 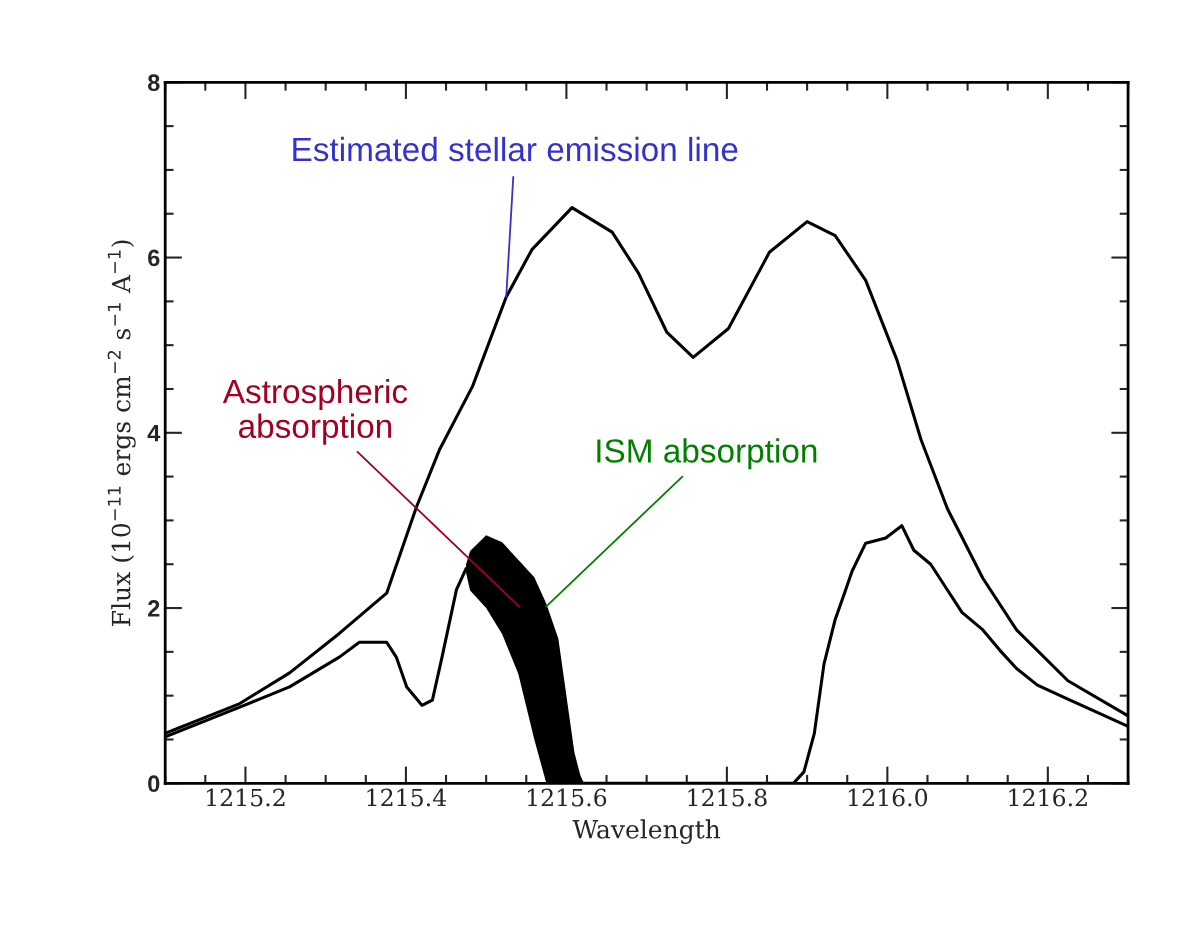 I want to click on x-tick-label: 1215.2, so click(x=246, y=797).